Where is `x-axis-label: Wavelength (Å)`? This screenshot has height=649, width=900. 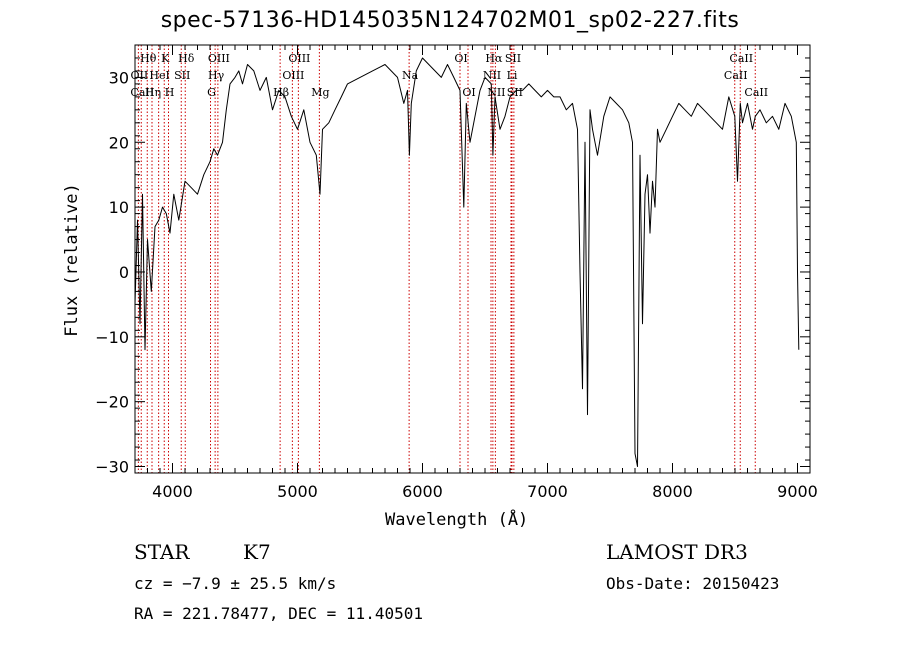
x-axis-label: Wavelength (Å) is located at coordinates (457, 520).